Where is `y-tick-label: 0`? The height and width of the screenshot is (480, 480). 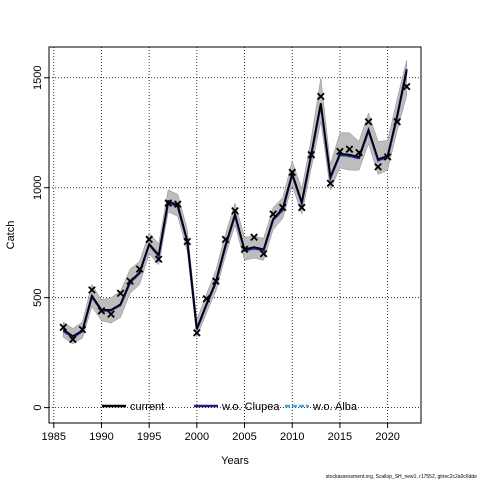 y-tick-label: 0 is located at coordinates (38, 408).